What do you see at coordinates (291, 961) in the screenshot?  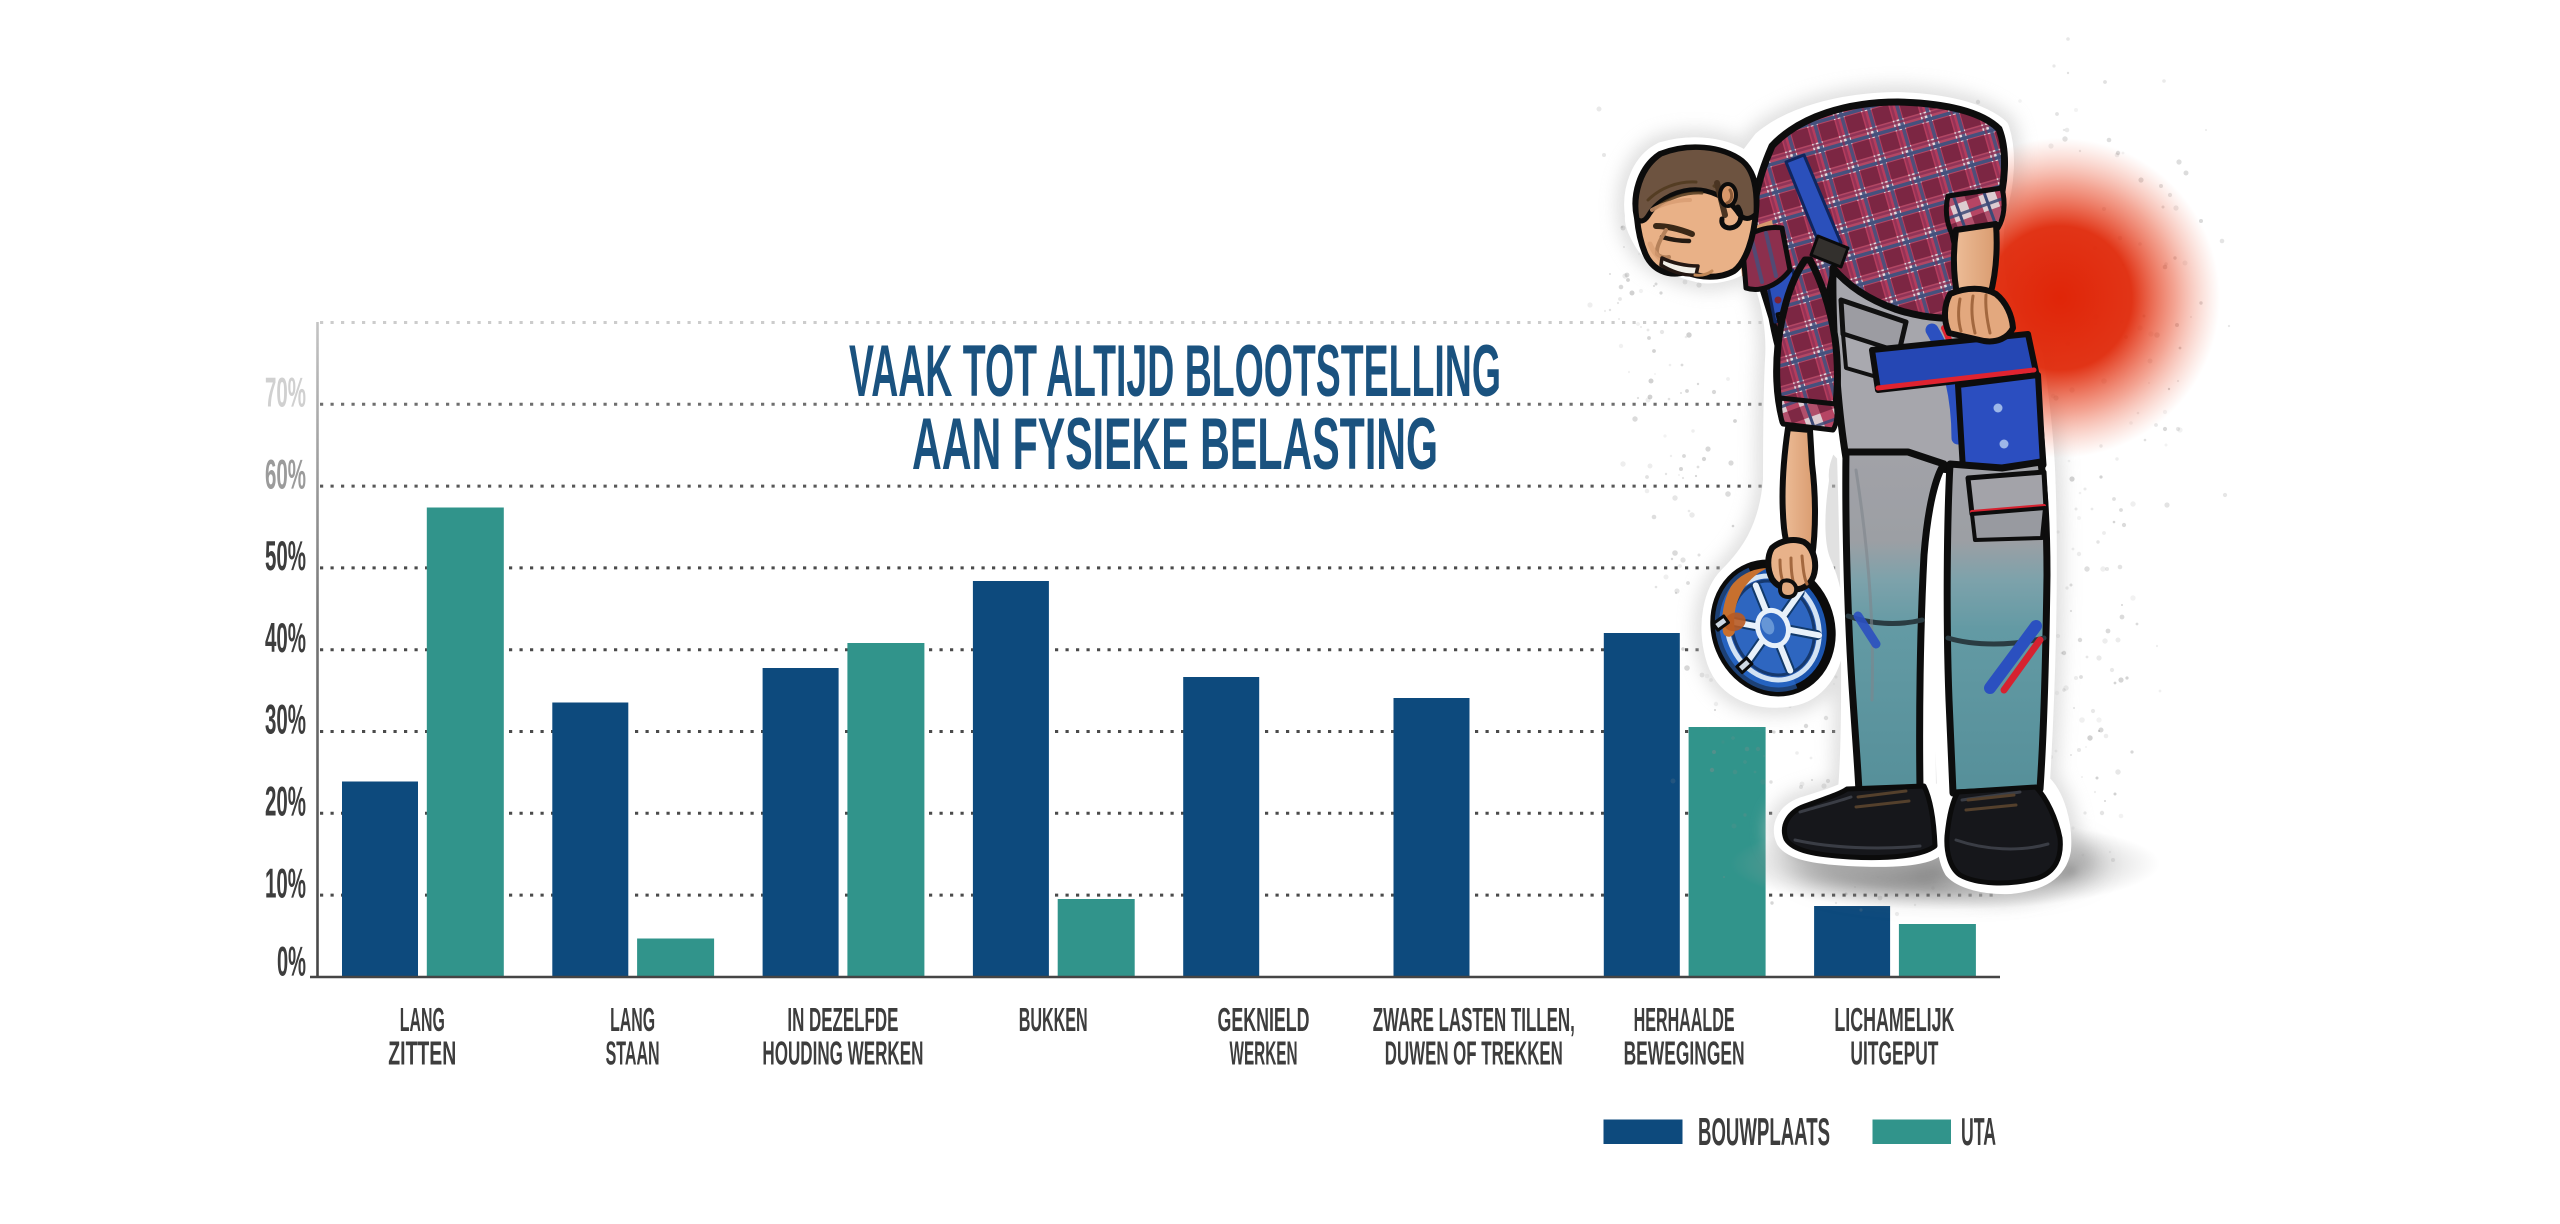 I see `svg-text: 0%` at bounding box center [291, 961].